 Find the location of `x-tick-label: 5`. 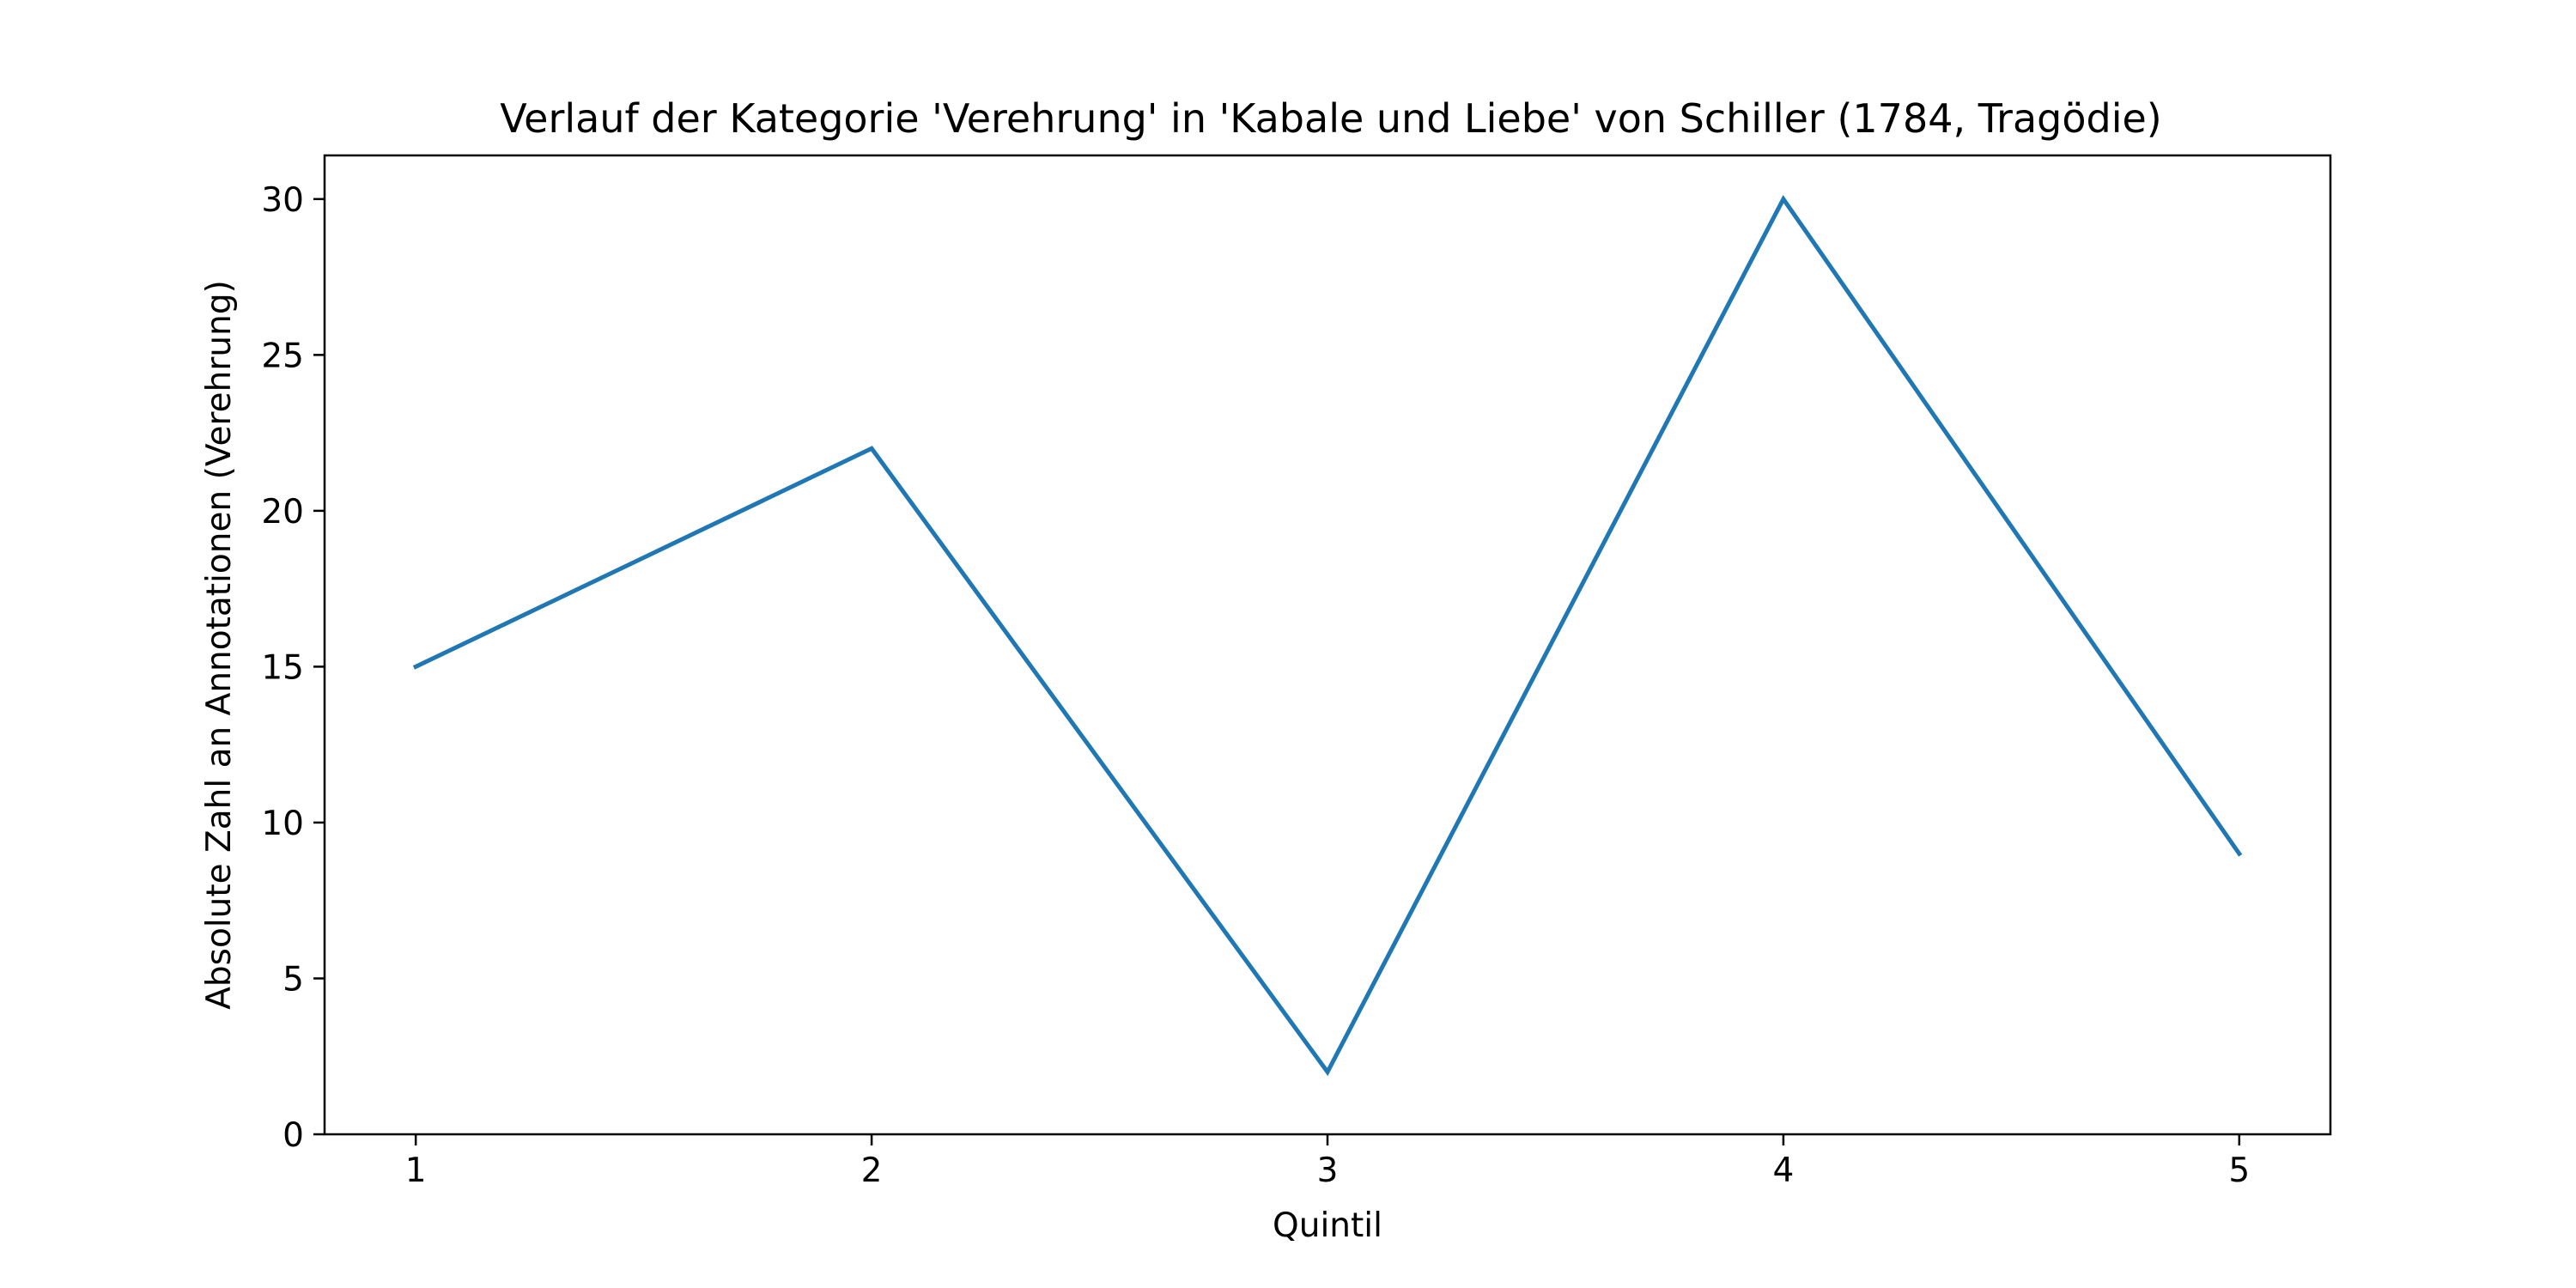

x-tick-label: 5 is located at coordinates (2239, 1170).